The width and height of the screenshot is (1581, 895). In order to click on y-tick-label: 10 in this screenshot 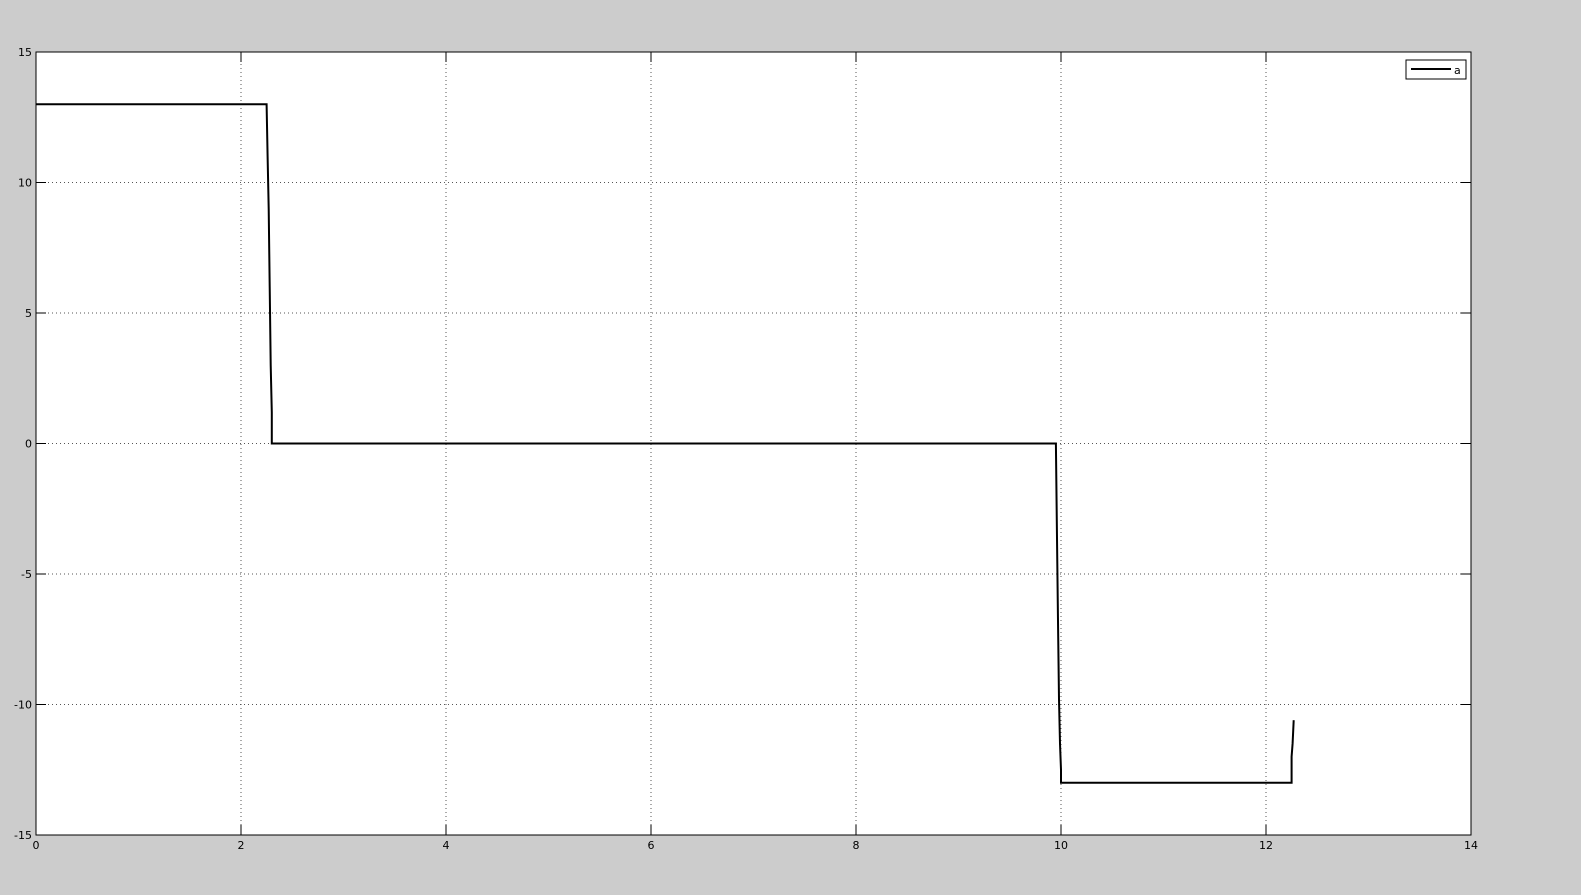, I will do `click(25, 183)`.